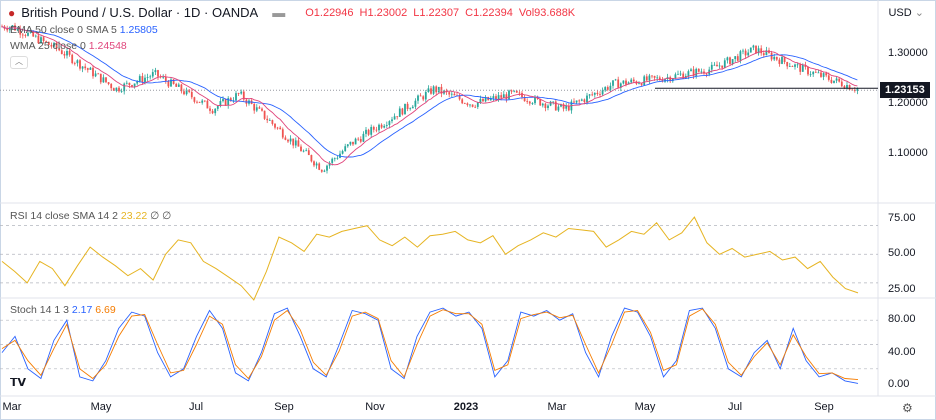 Image resolution: width=936 pixels, height=420 pixels. Describe the element at coordinates (84, 30) in the screenshot. I see `ema-legend: EMA 50 close 0 SMA 5 1.25805` at that location.